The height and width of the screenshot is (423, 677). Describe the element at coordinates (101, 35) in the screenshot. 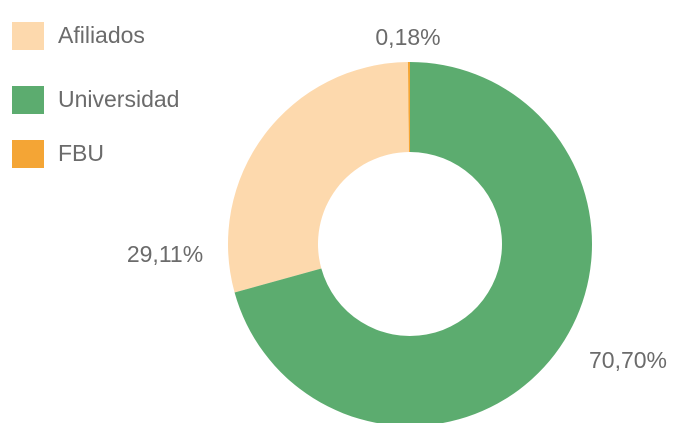

I see `legend-label: Afiliados` at that location.